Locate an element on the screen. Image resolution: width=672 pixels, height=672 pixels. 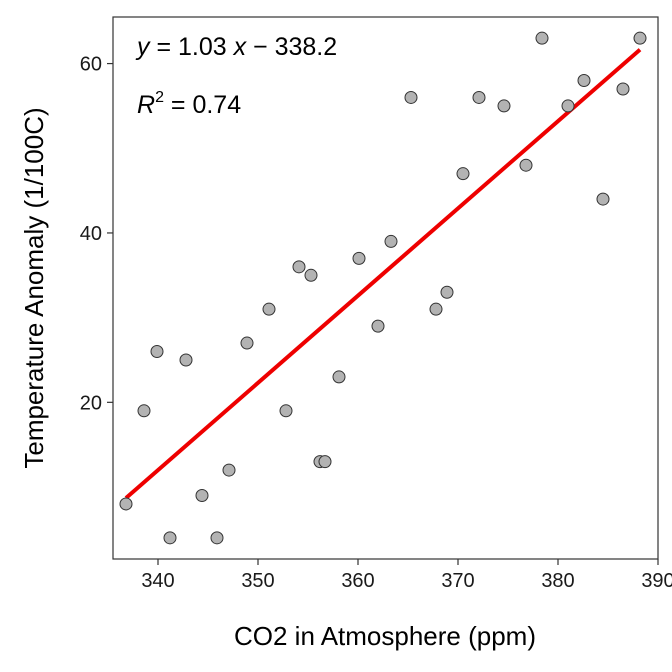
y-tick-label: 20 is located at coordinates (91, 403).